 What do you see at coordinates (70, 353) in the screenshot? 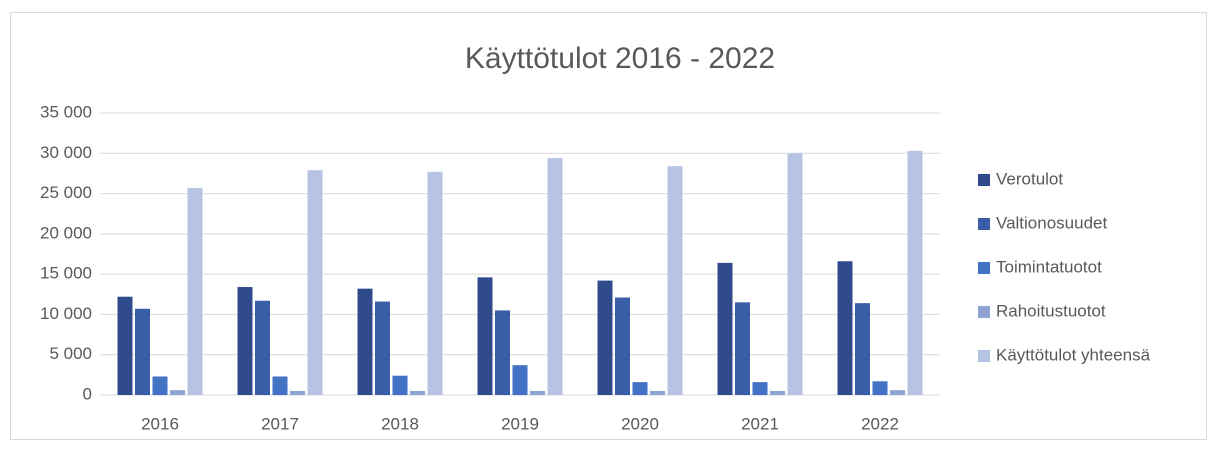
I see `y-tick-label: 5 000` at bounding box center [70, 353].